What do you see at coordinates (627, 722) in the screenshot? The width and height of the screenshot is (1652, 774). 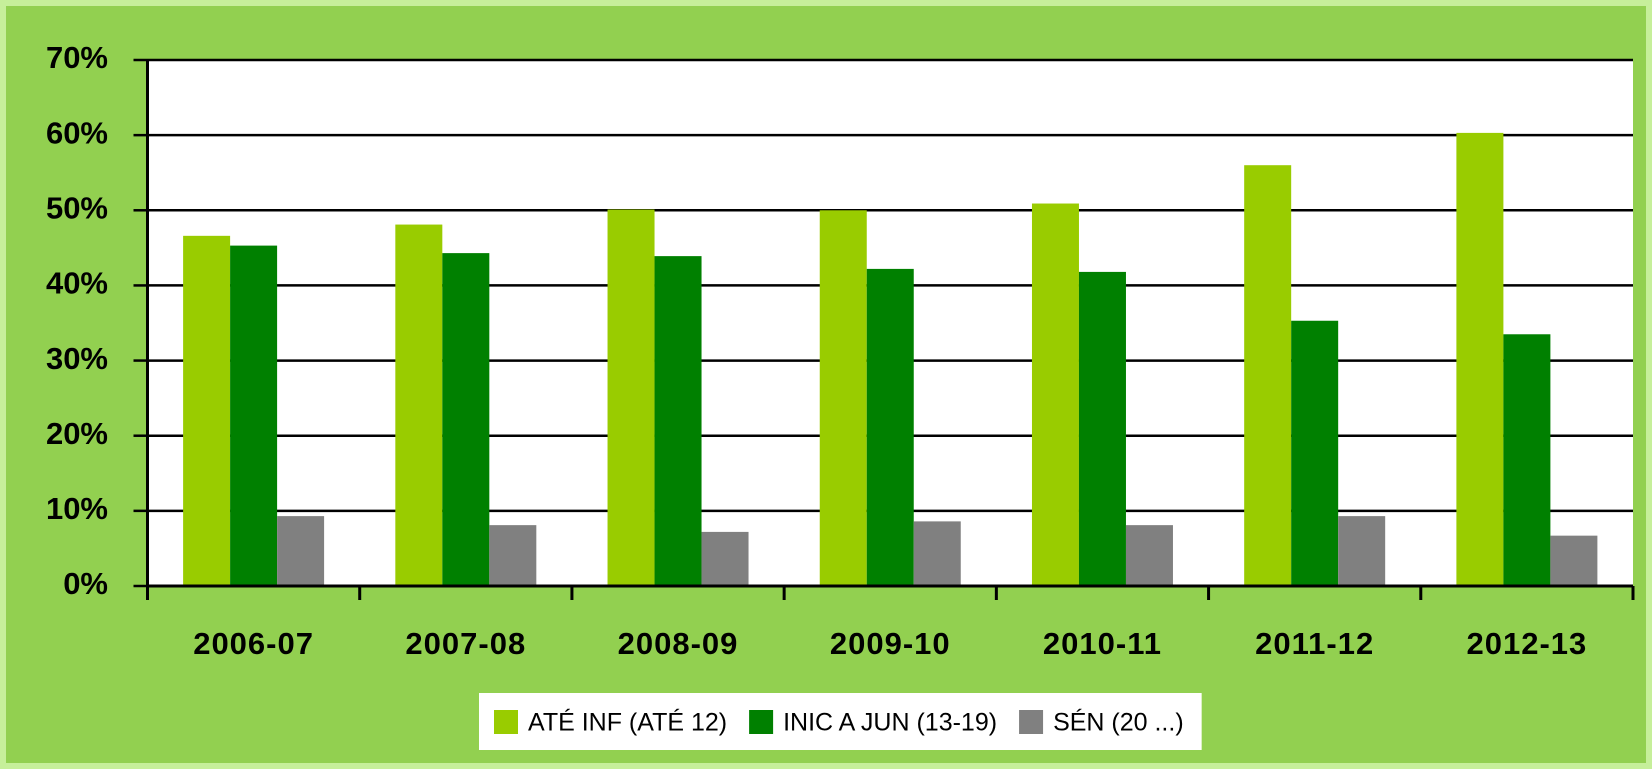 I see `legend-label: ATÉ INF (ATÉ 12)` at bounding box center [627, 722].